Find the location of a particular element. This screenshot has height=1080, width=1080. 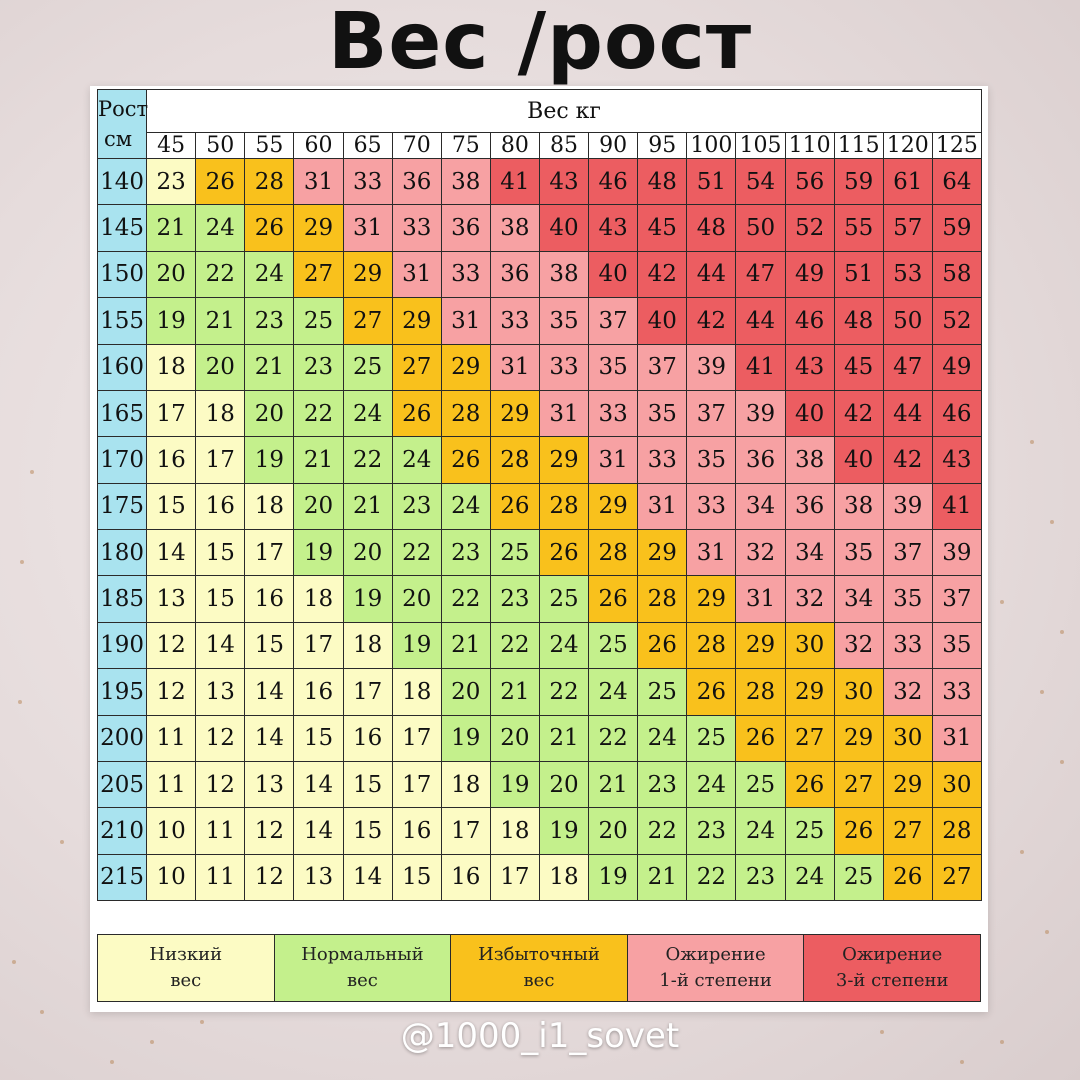

legend-item: Ожирение 3-й степени is located at coordinates (892, 968).